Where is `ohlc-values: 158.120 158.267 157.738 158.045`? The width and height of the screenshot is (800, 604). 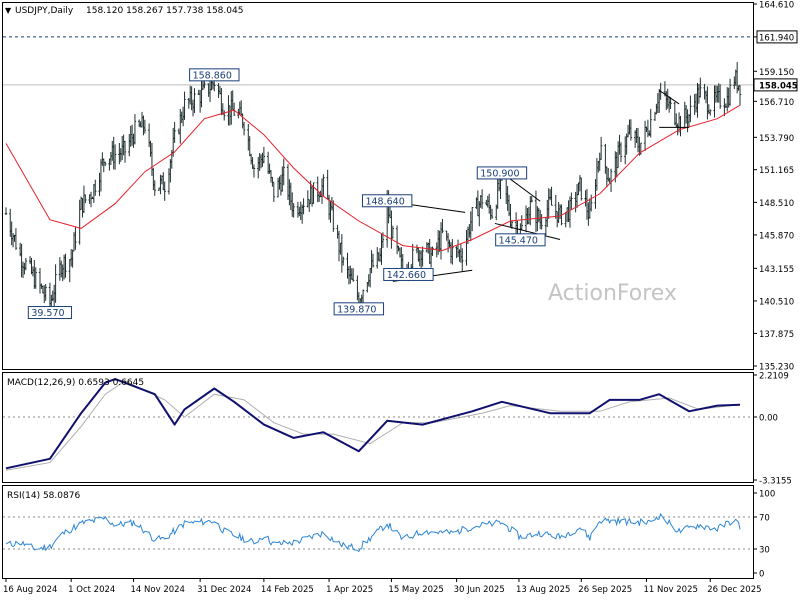
ohlc-values: 158.120 158.267 157.738 158.045 is located at coordinates (164, 11).